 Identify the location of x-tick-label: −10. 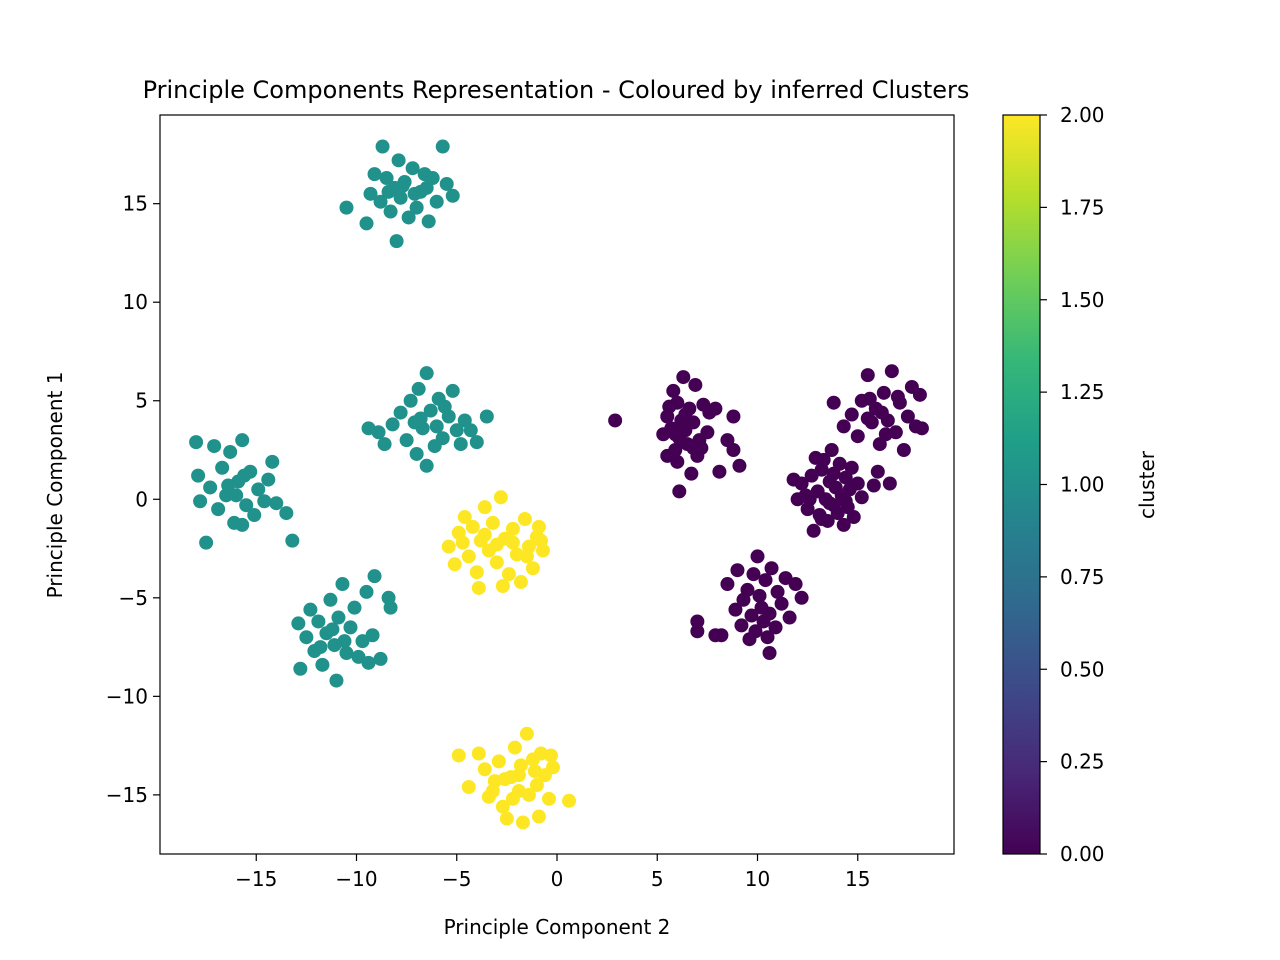
(356, 879).